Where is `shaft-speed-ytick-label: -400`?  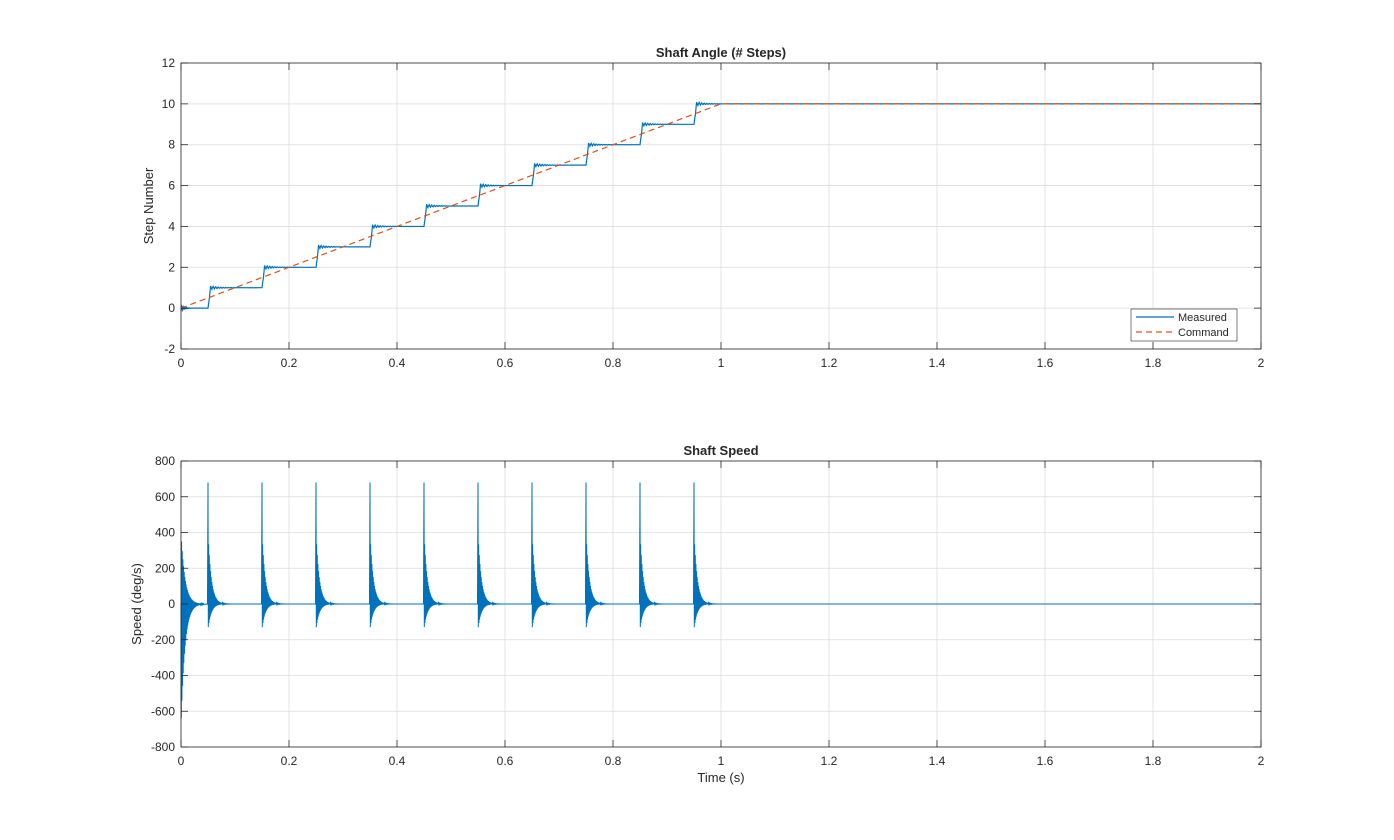
shaft-speed-ytick-label: -400 is located at coordinates (163, 676).